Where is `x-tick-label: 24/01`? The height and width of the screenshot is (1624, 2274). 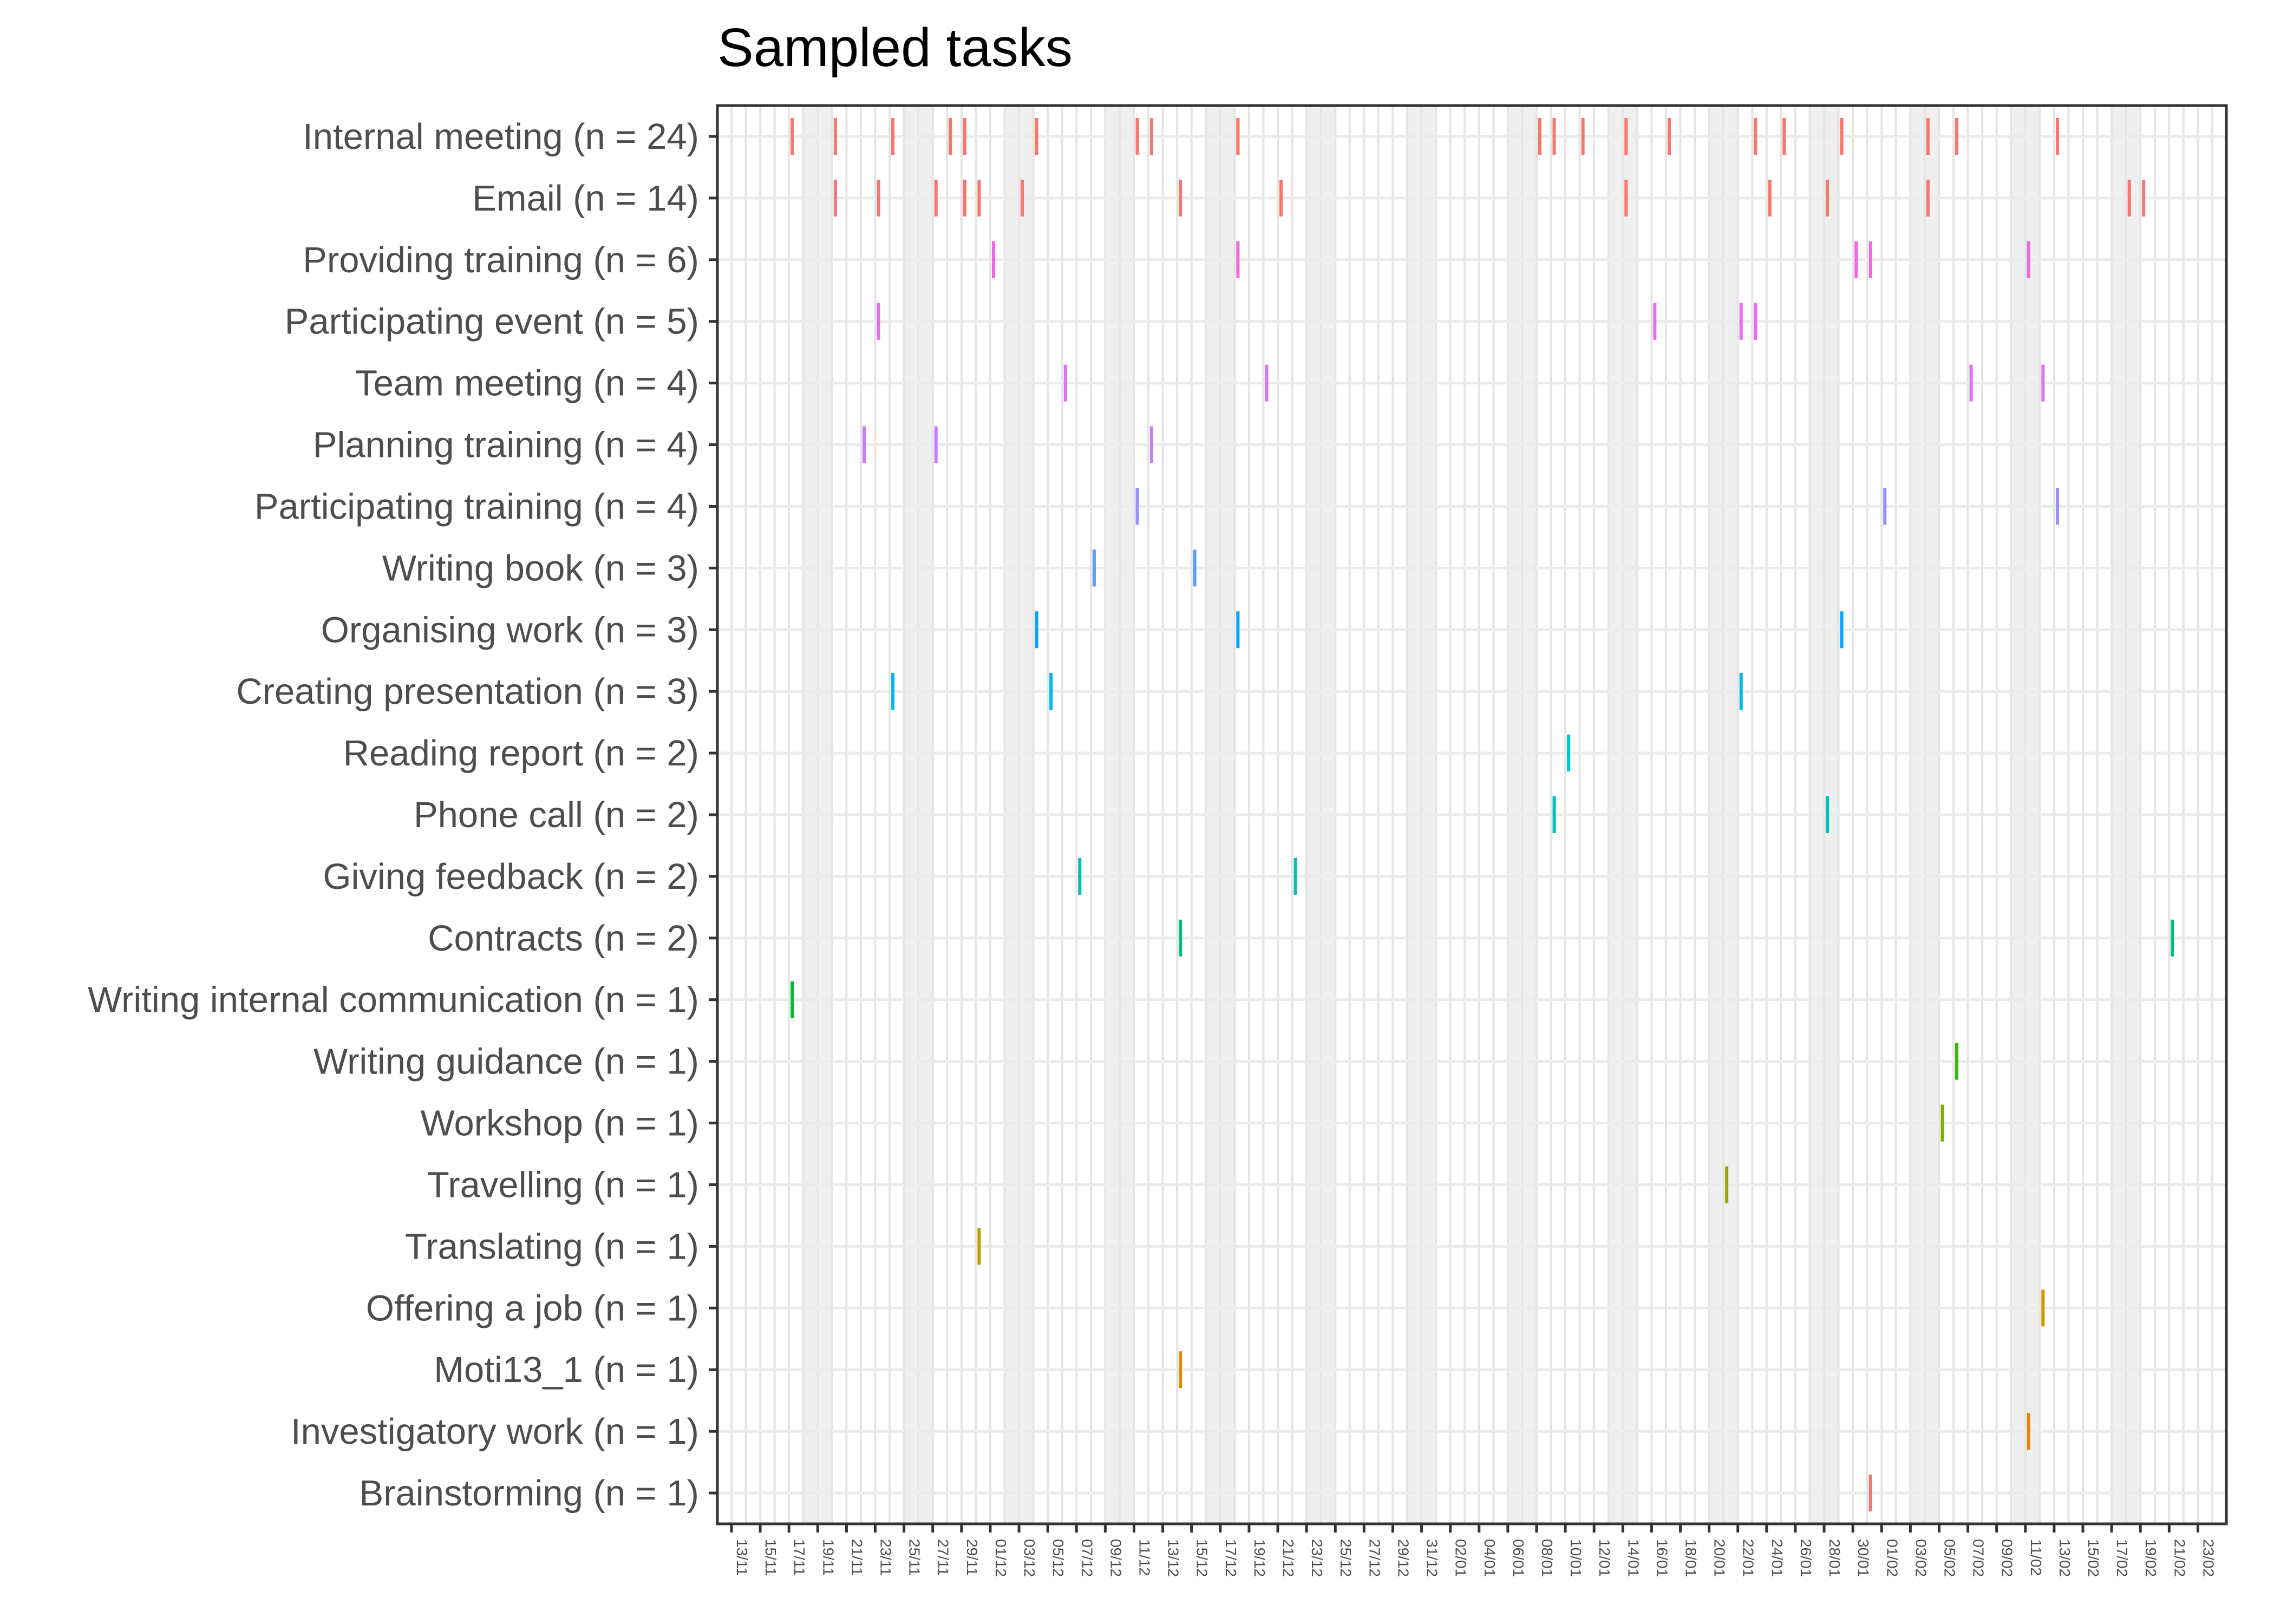 x-tick-label: 24/01 is located at coordinates (1778, 1558).